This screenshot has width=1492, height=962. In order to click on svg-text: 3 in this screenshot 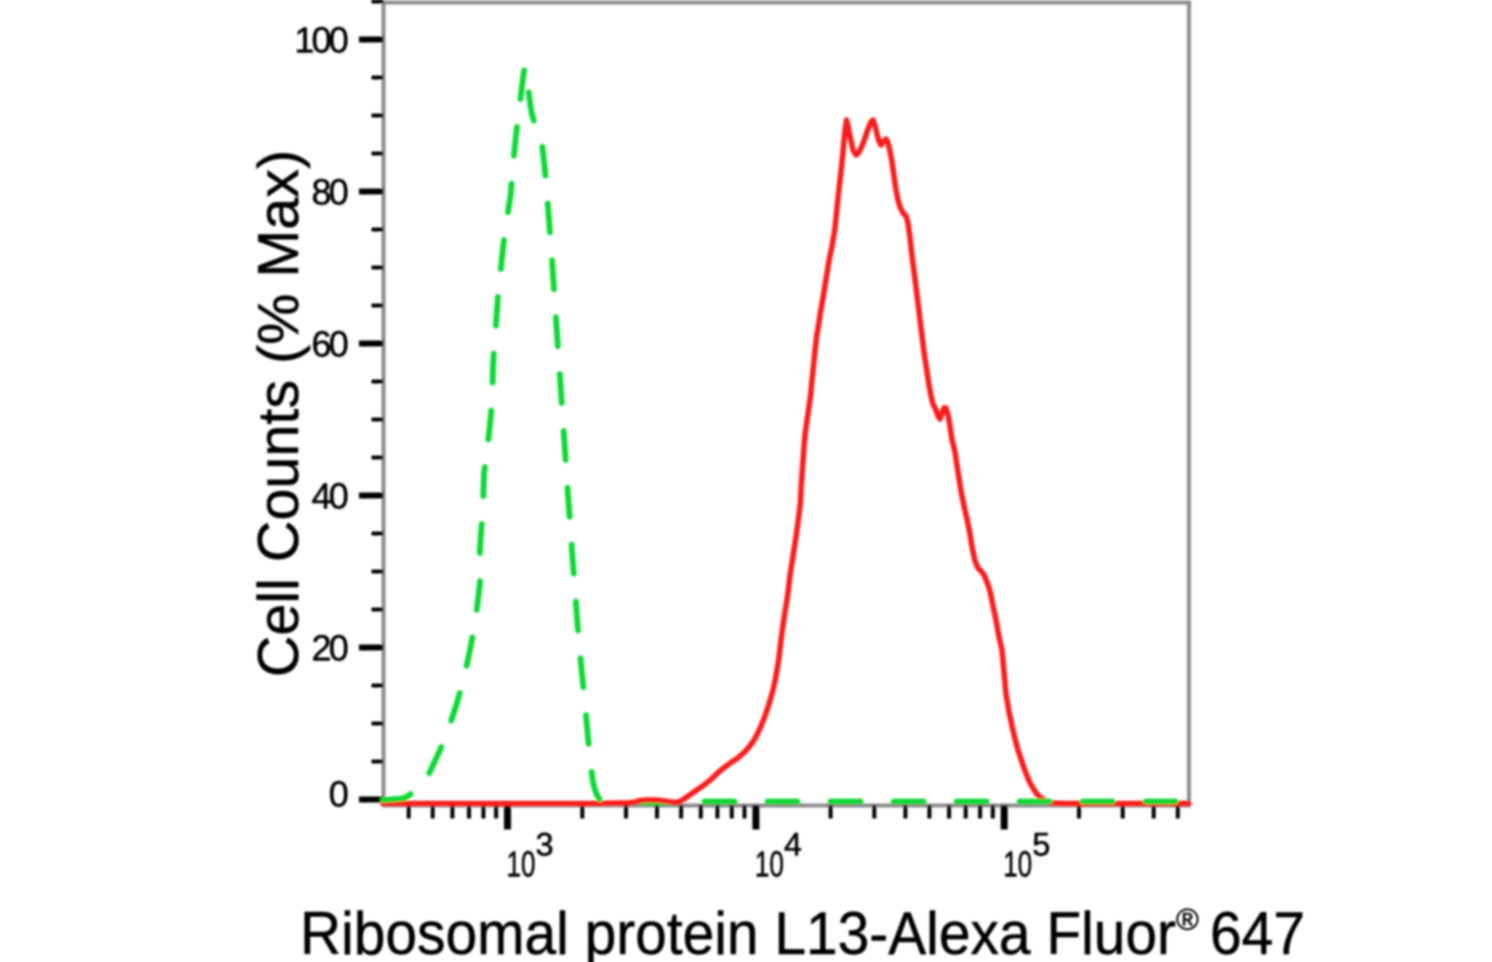, I will do `click(545, 845)`.